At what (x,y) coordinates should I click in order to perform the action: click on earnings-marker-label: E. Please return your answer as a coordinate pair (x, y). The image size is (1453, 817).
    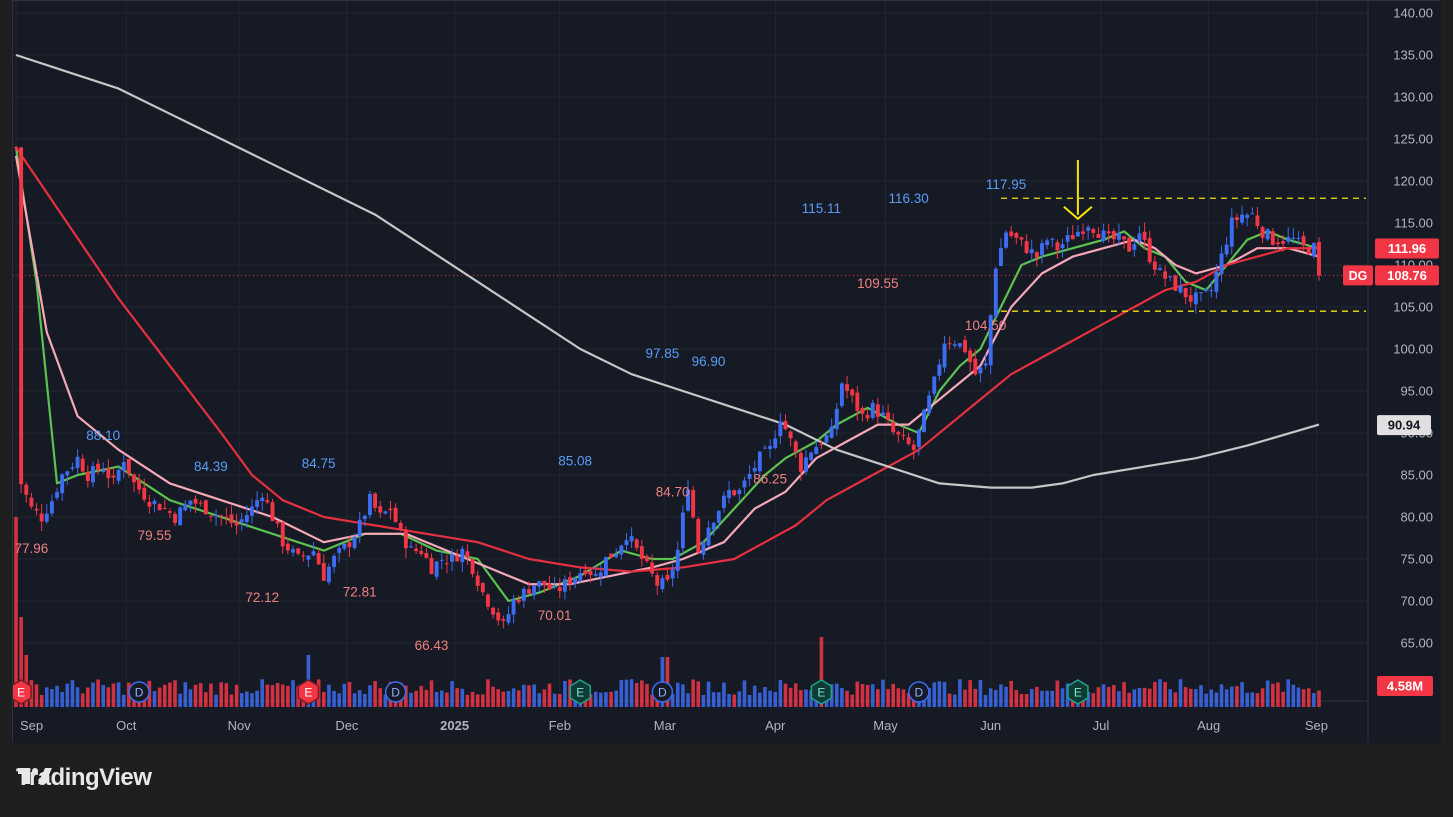
    Looking at the image, I should click on (821, 693).